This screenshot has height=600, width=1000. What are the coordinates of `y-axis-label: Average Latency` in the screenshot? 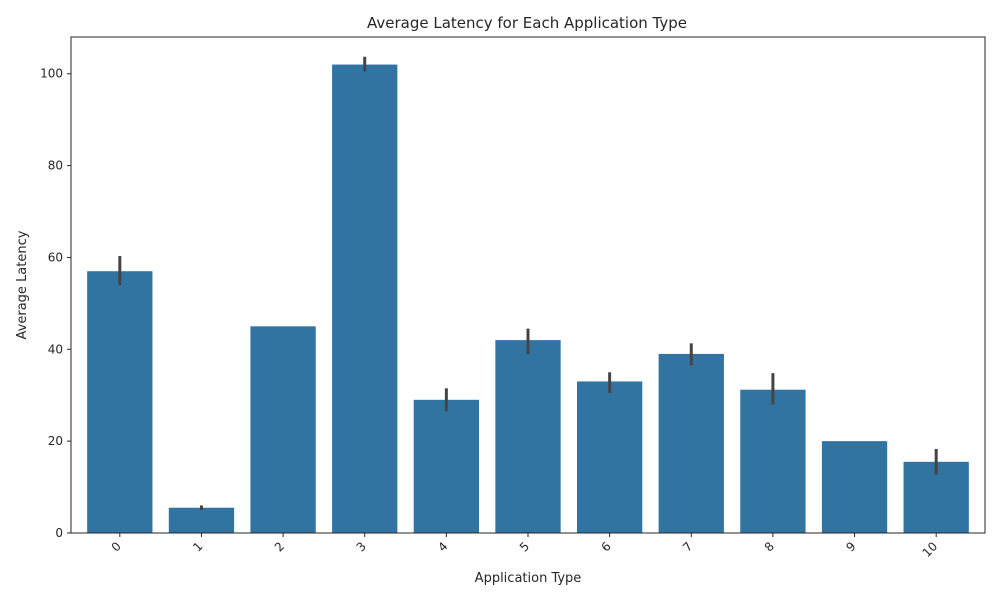 It's located at (22, 284).